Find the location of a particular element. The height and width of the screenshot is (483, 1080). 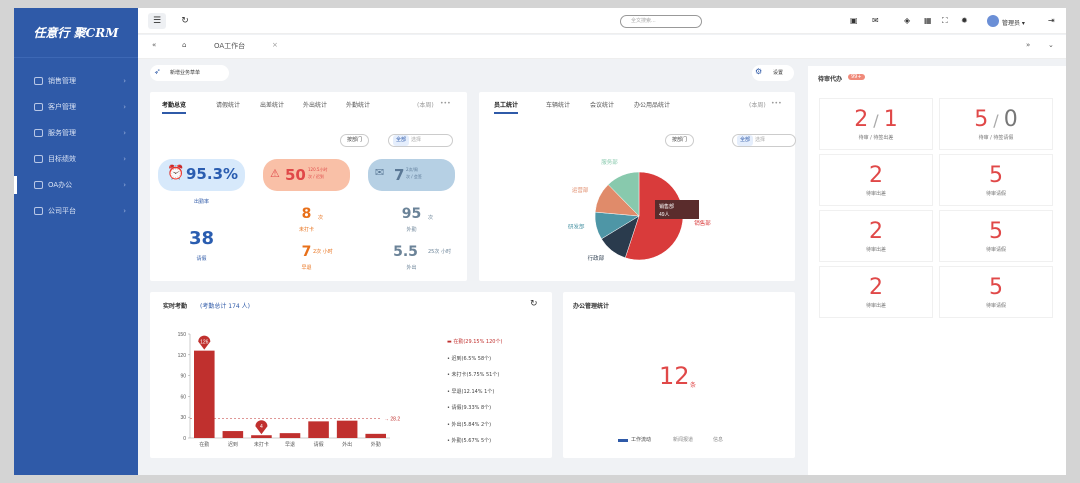

marker-label: 126 is located at coordinates (204, 343).